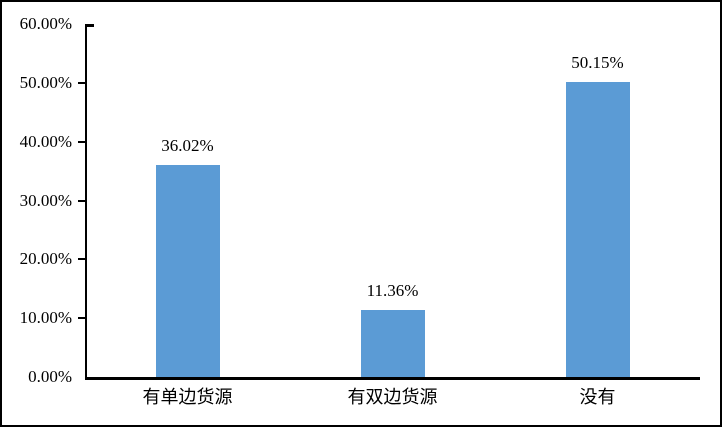 The width and height of the screenshot is (722, 427). What do you see at coordinates (45, 141) in the screenshot?
I see `y-axis-tick-label: 40.00%` at bounding box center [45, 141].